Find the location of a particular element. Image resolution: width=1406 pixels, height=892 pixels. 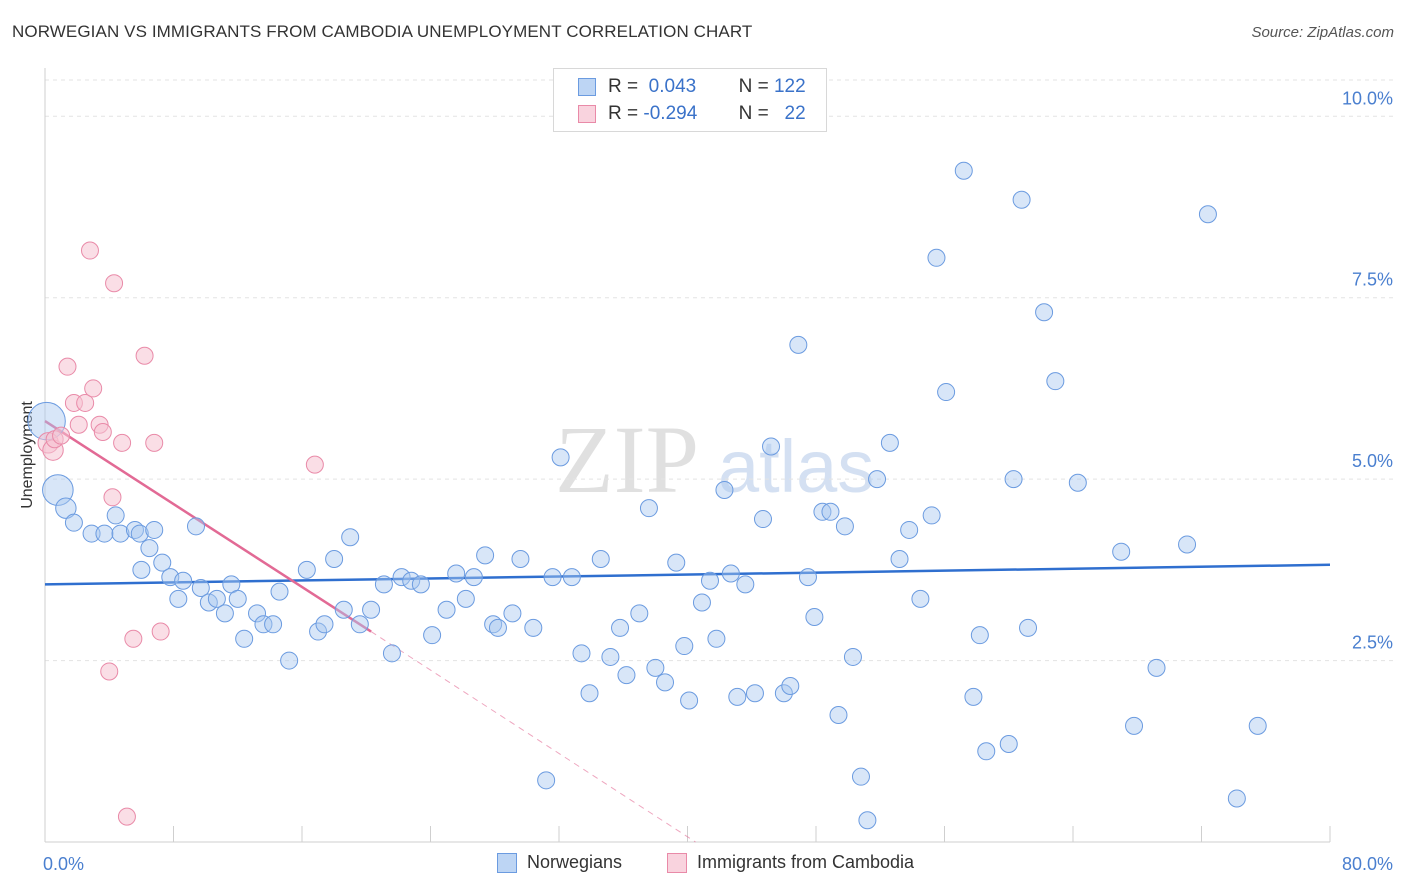

legend-row-cambodia: R = -0.294 N = 22 is located at coordinates (692, 114).